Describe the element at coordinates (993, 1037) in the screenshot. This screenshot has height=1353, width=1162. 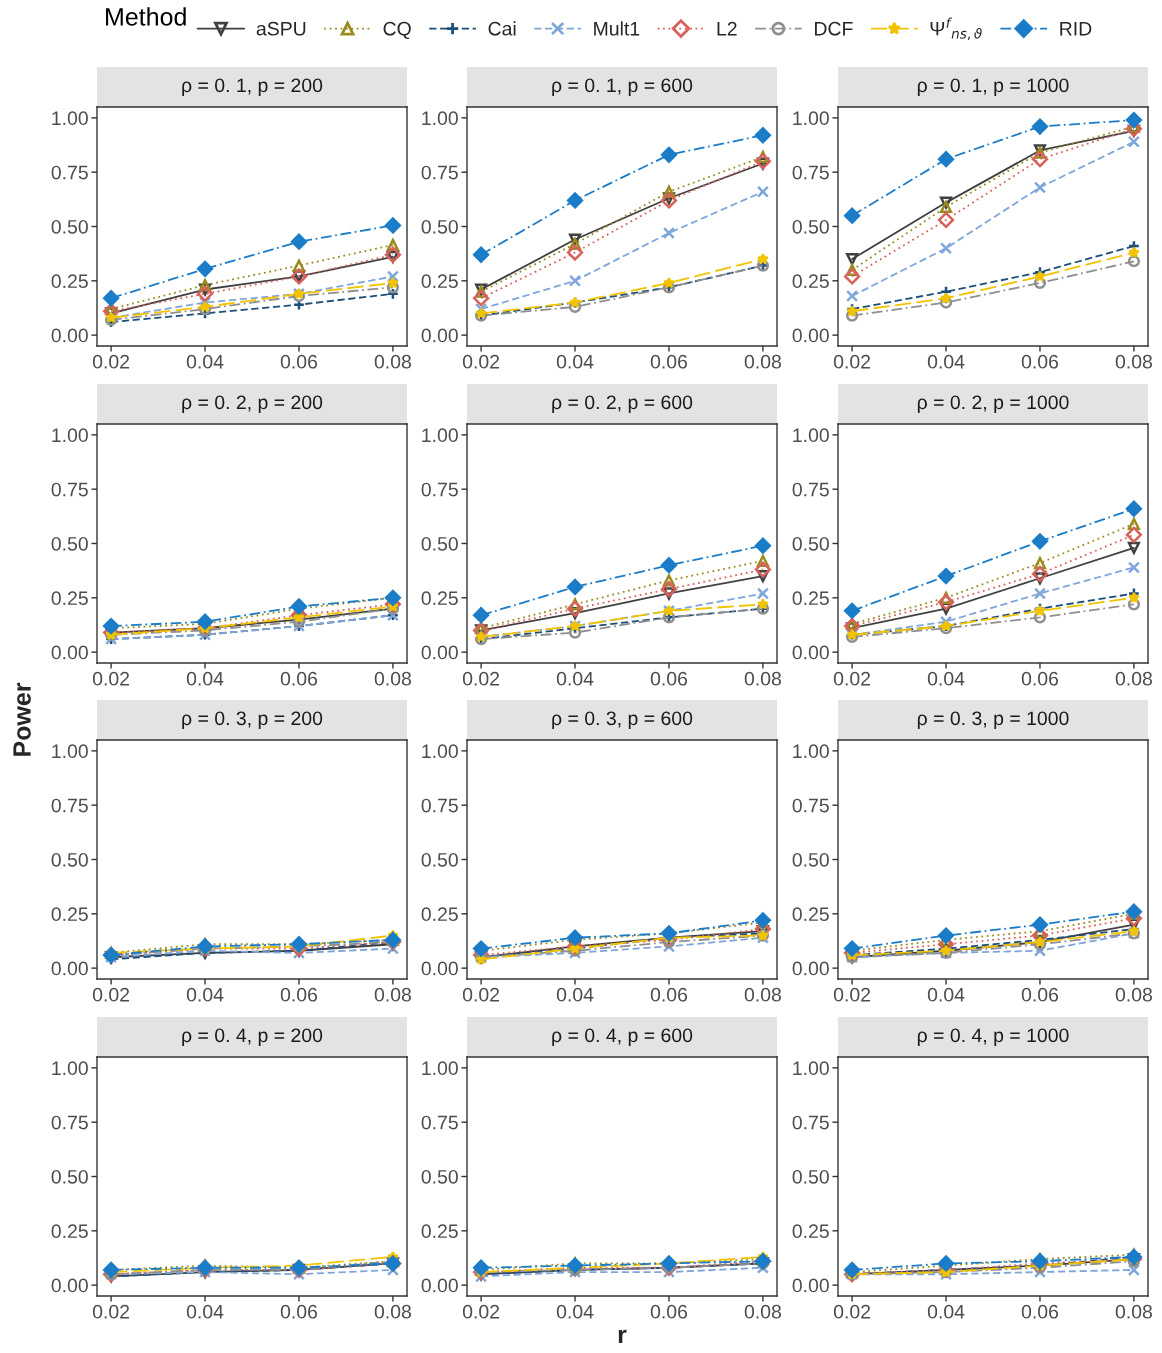
I see `chart-title: ρ = 0. 4, p = 1000` at that location.